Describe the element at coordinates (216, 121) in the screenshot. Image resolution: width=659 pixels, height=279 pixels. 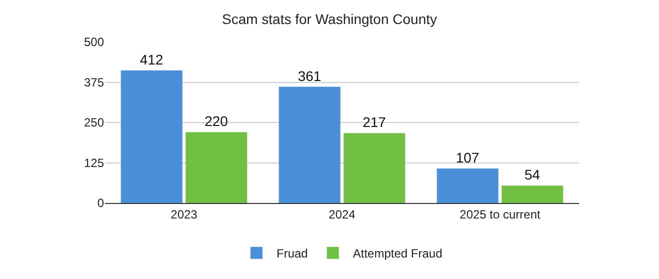
I see `data-label: 220` at that location.